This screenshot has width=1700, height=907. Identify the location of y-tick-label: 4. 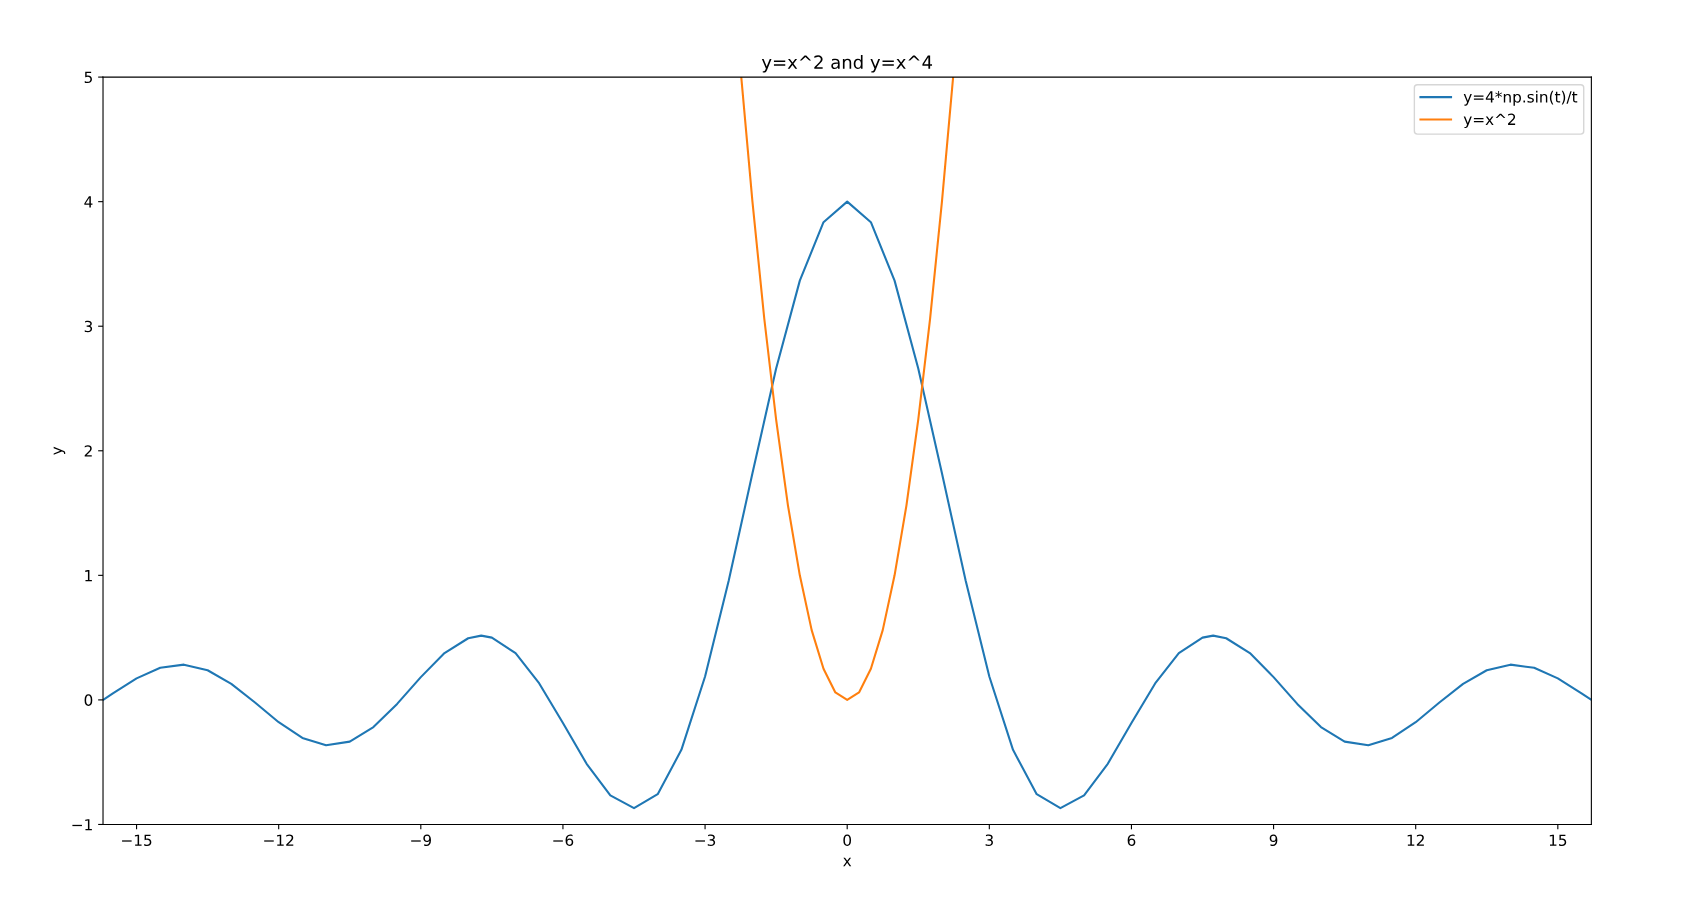
(88, 202).